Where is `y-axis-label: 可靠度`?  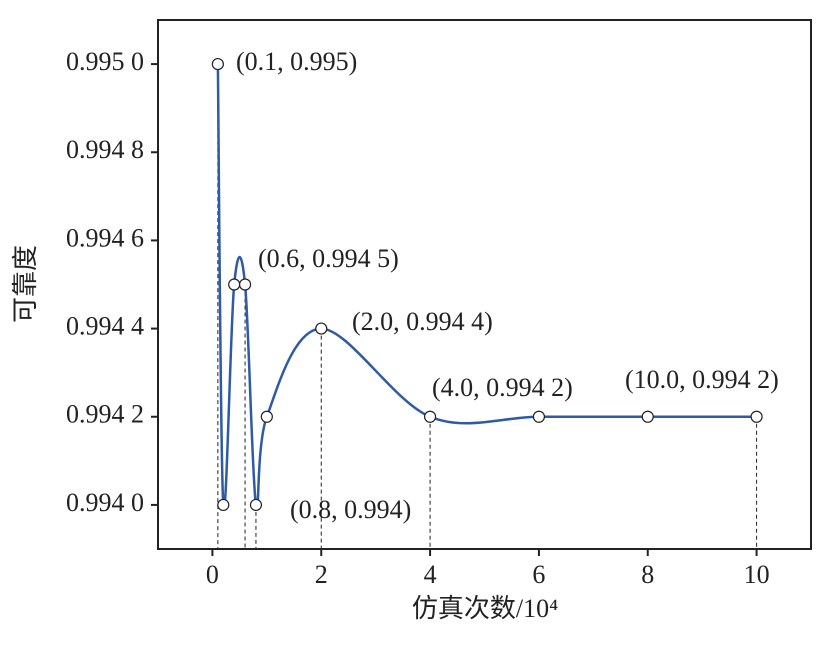
y-axis-label: 可靠度 is located at coordinates (25, 284).